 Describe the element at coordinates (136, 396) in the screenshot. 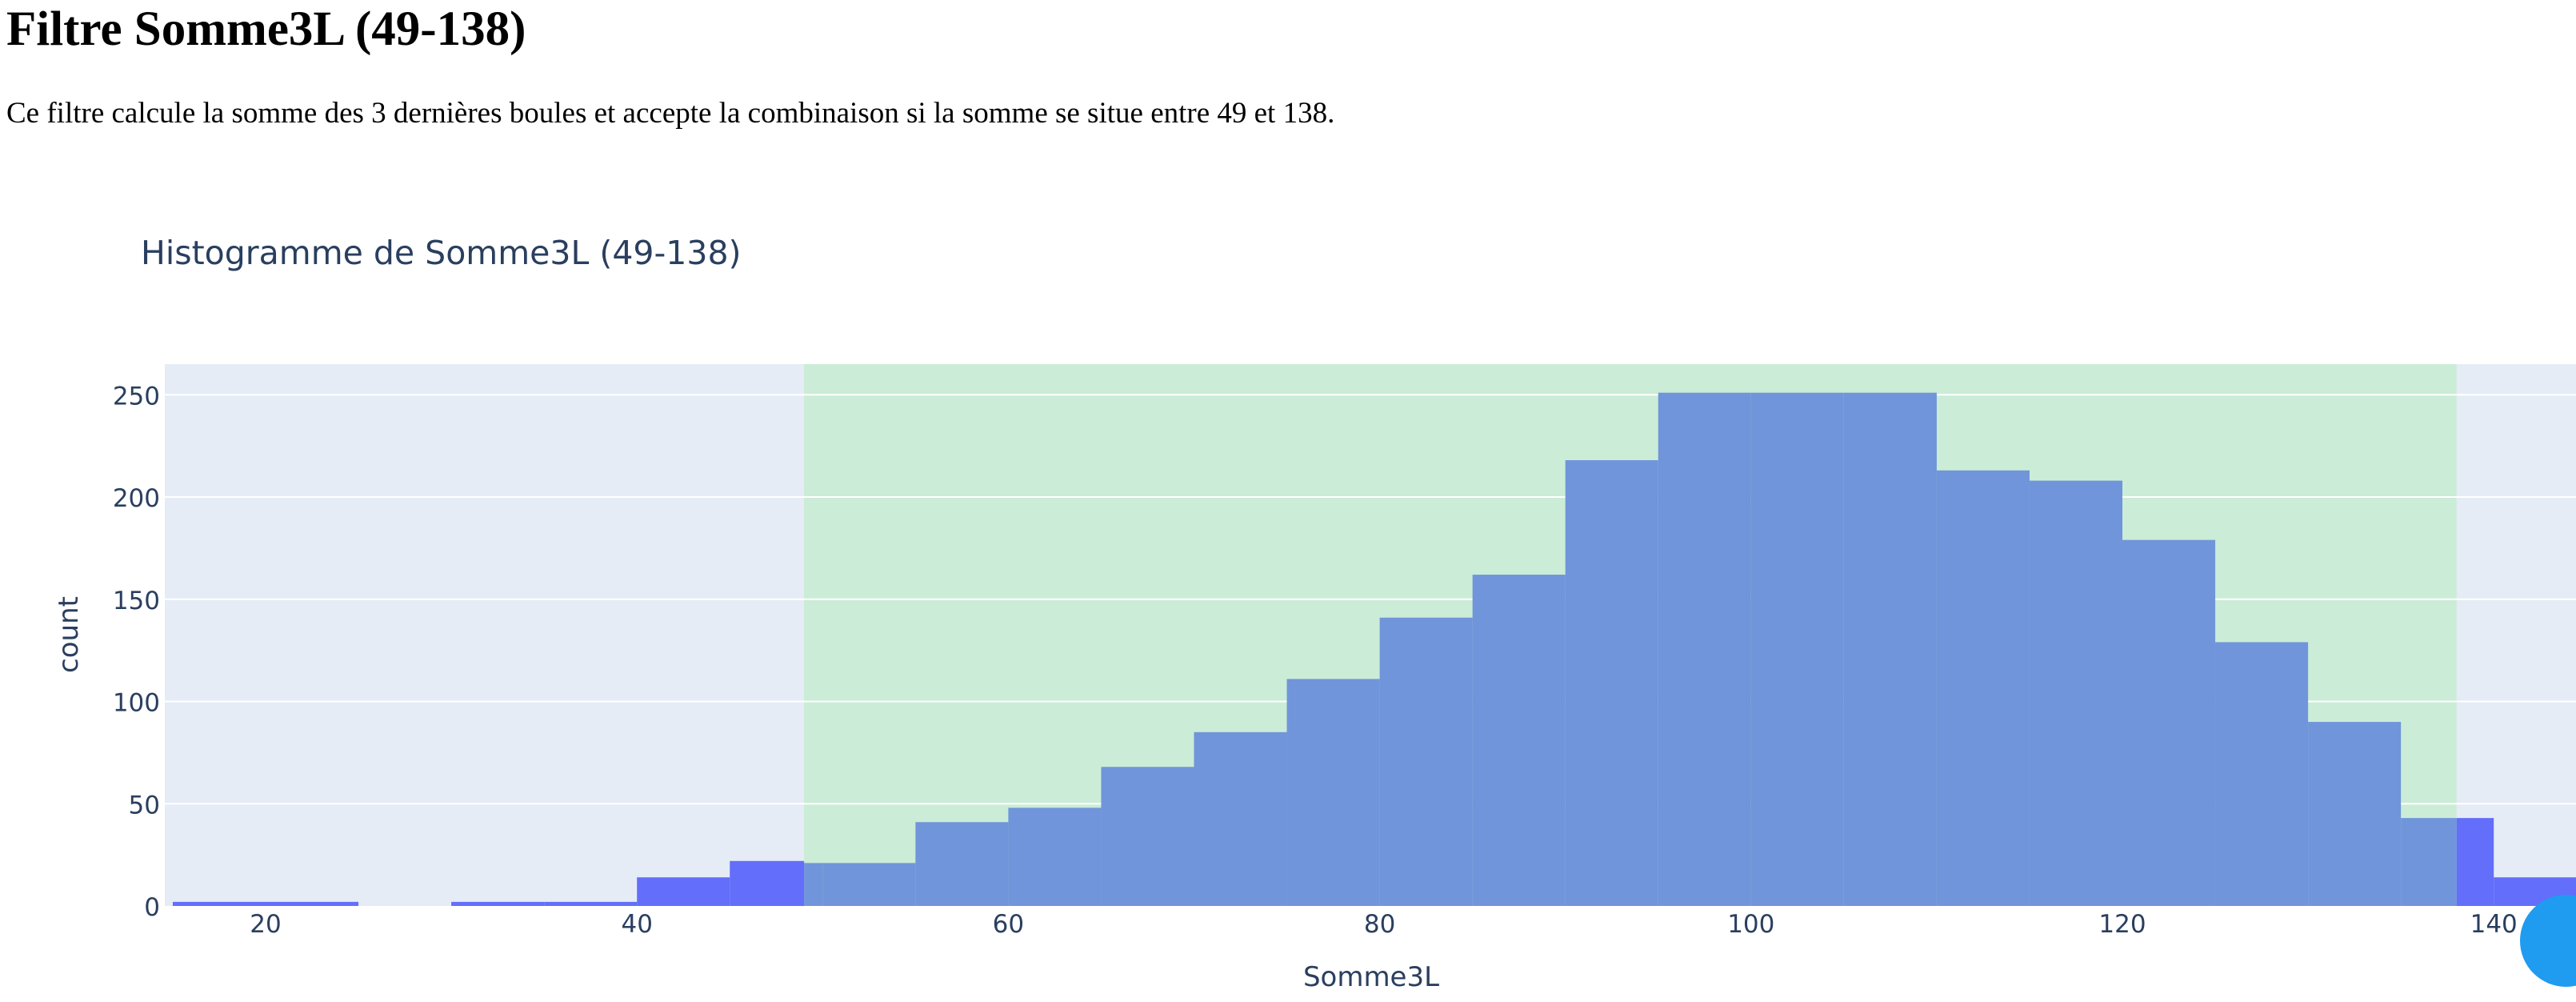

I see `y-tick-label: 250` at that location.